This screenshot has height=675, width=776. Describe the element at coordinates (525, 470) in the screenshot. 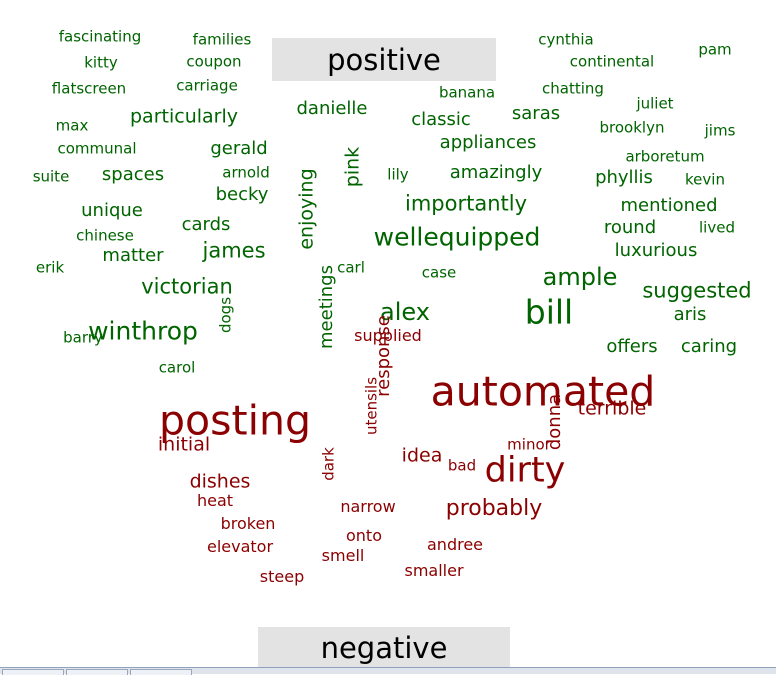

I see `word-dirty: dirty` at that location.